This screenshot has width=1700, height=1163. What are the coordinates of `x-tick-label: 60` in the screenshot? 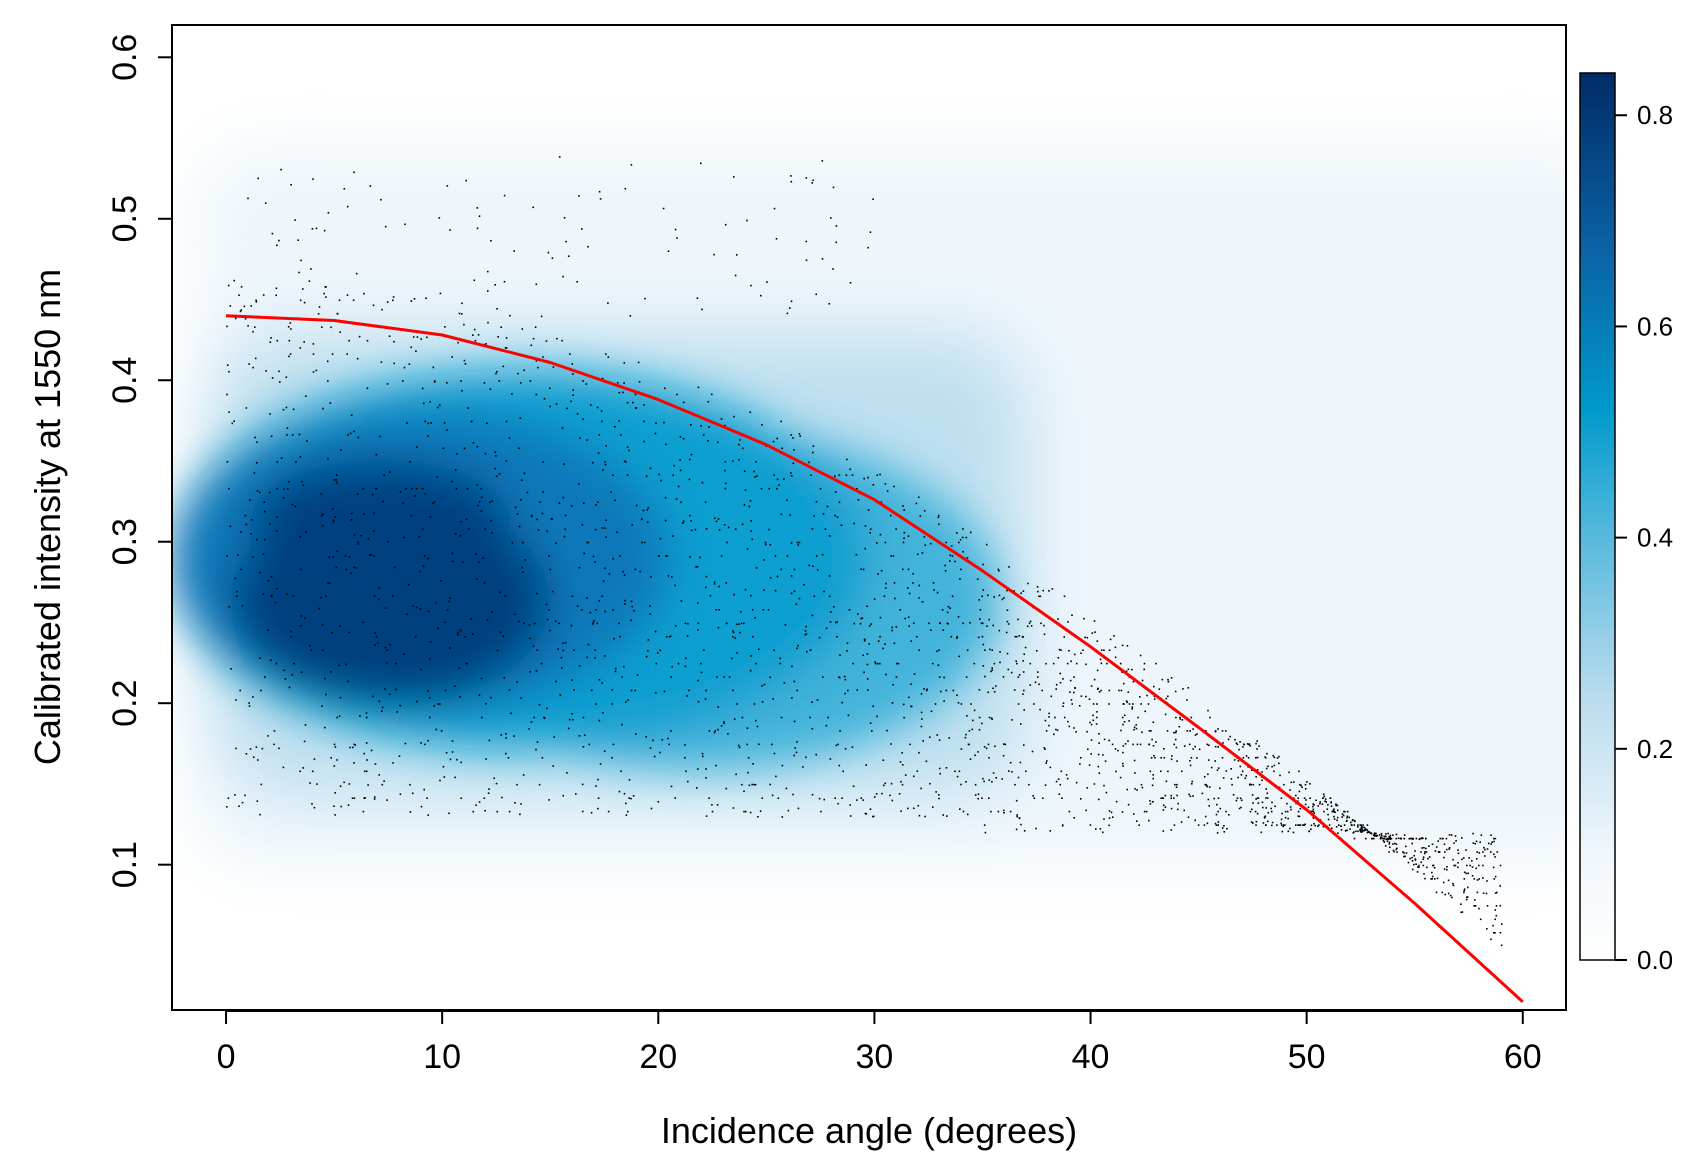 It's located at (1523, 1057).